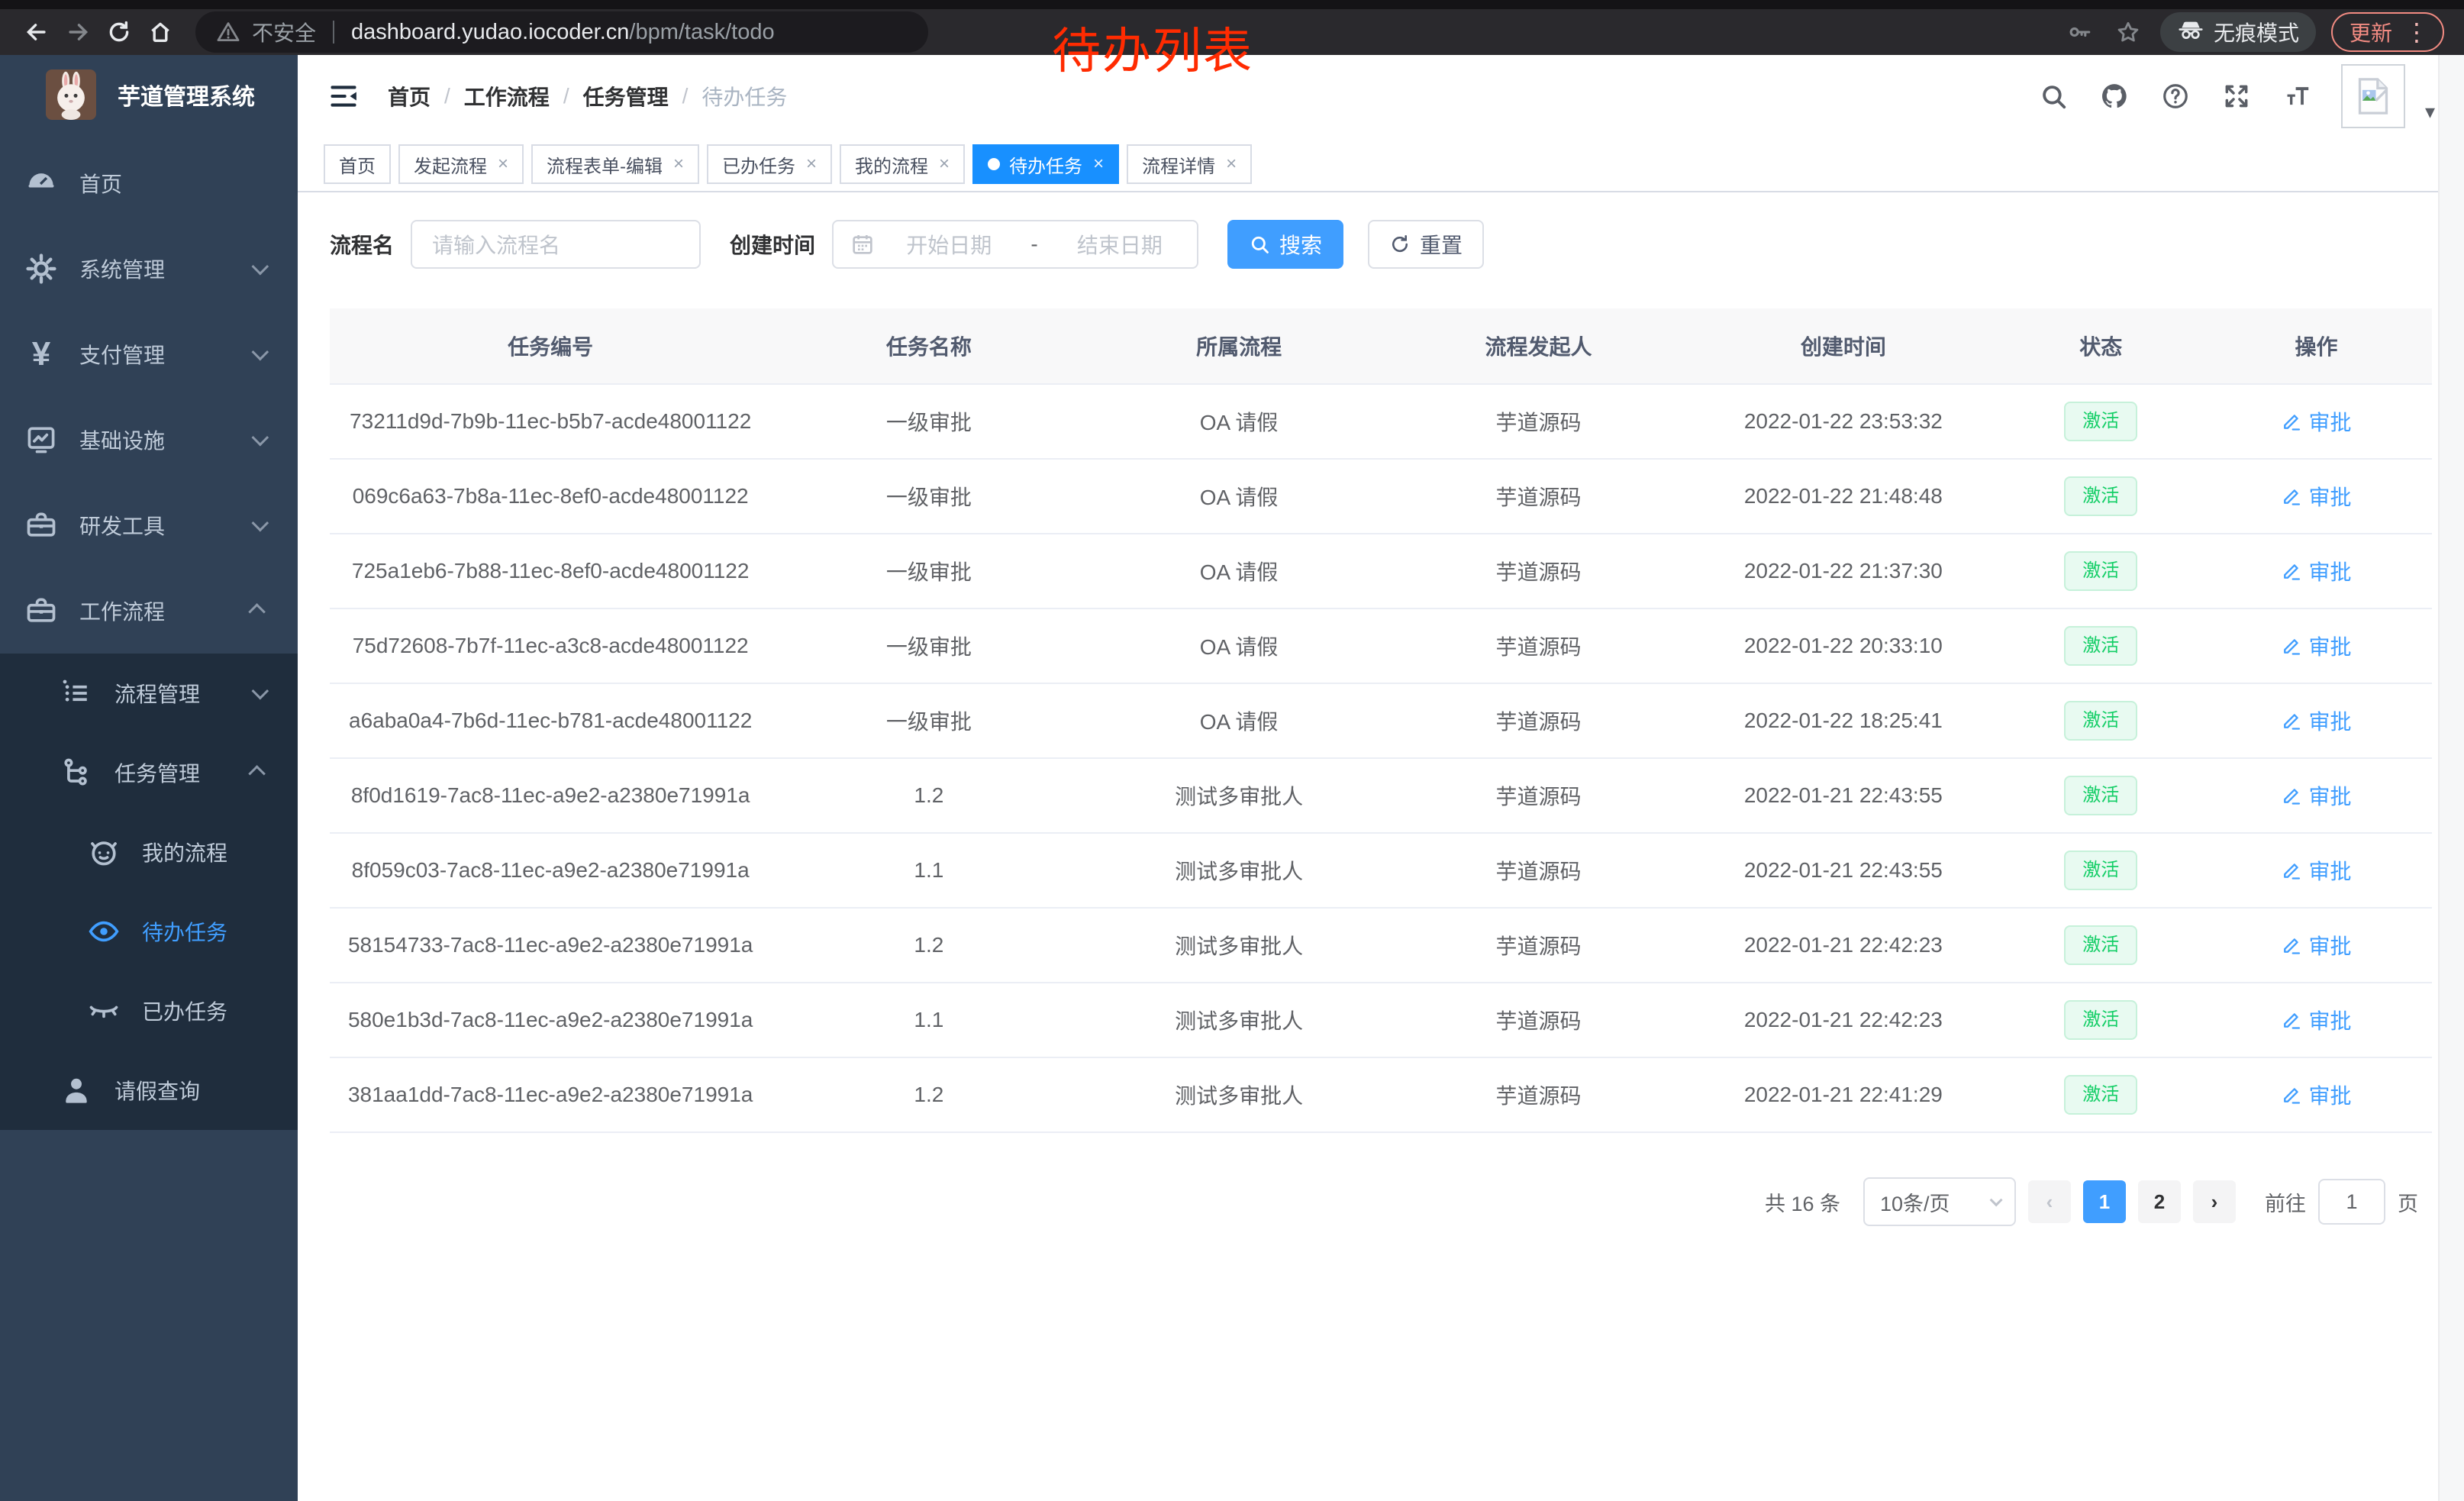 This screenshot has height=1501, width=2464. Describe the element at coordinates (1016, 244) in the screenshot. I see `date-range-input: 开始日期 - 结束日期` at that location.